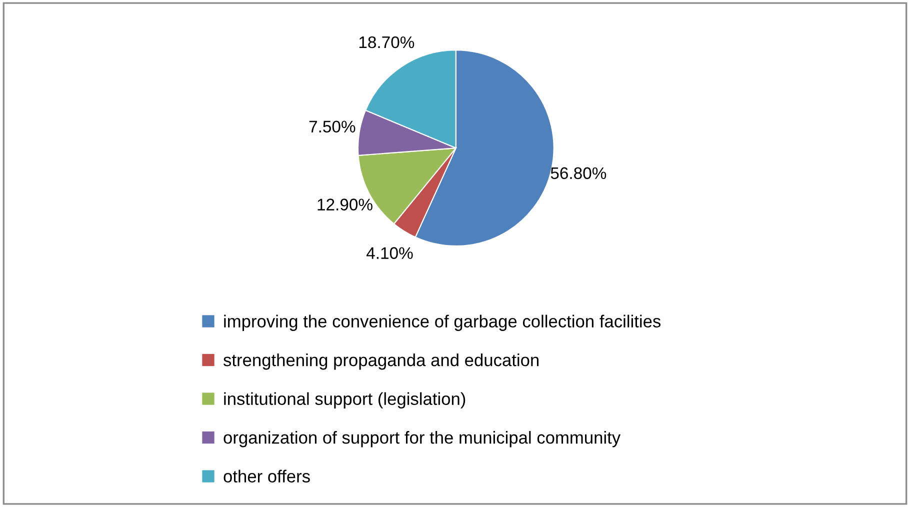  I want to click on legend-label: strengthening propaganda and education, so click(380, 362).